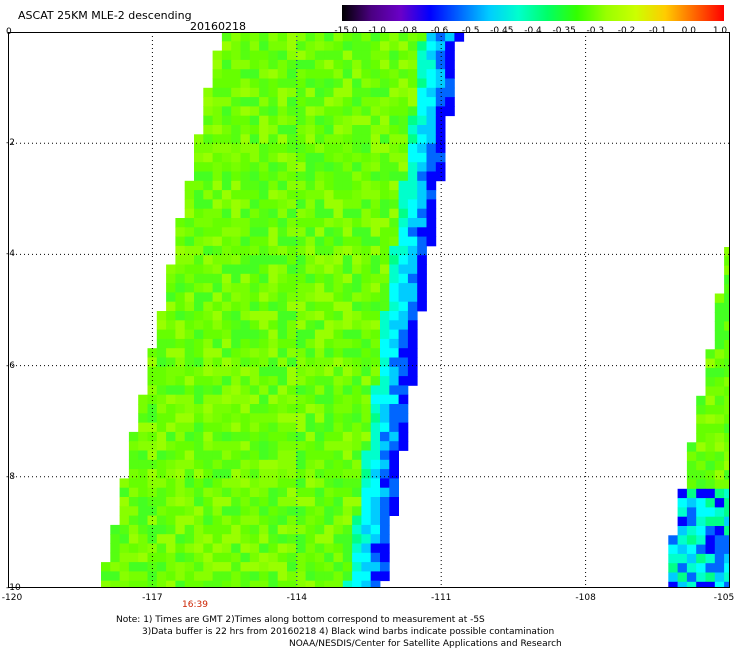  Describe the element at coordinates (720, 31) in the screenshot. I see `colorbar-label: 1.0` at that location.